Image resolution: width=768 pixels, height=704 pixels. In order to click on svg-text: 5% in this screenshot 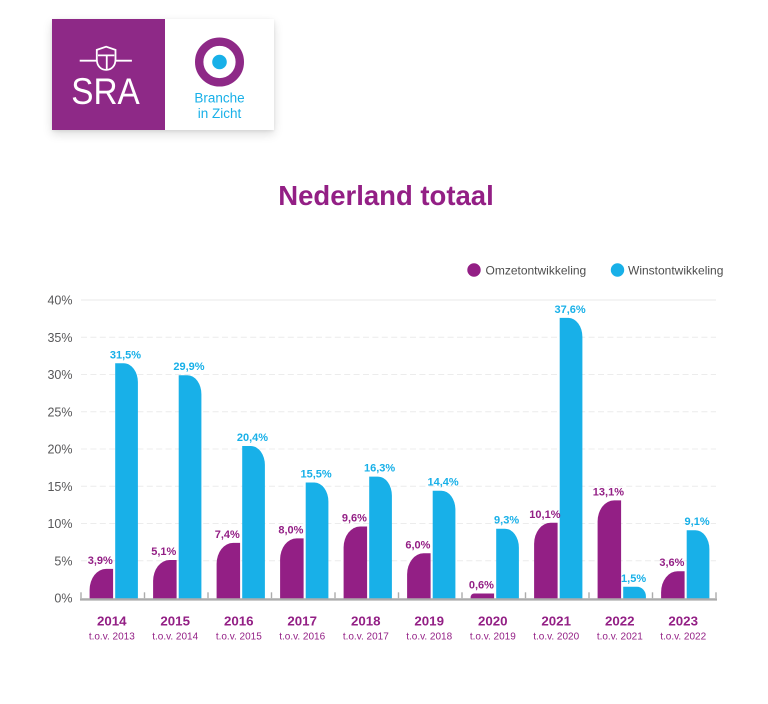, I will do `click(63, 561)`.